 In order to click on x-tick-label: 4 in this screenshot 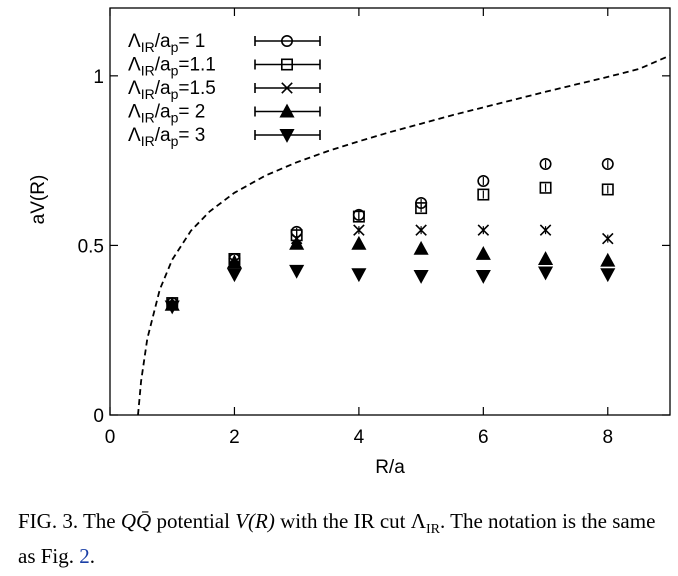, I will do `click(359, 437)`.